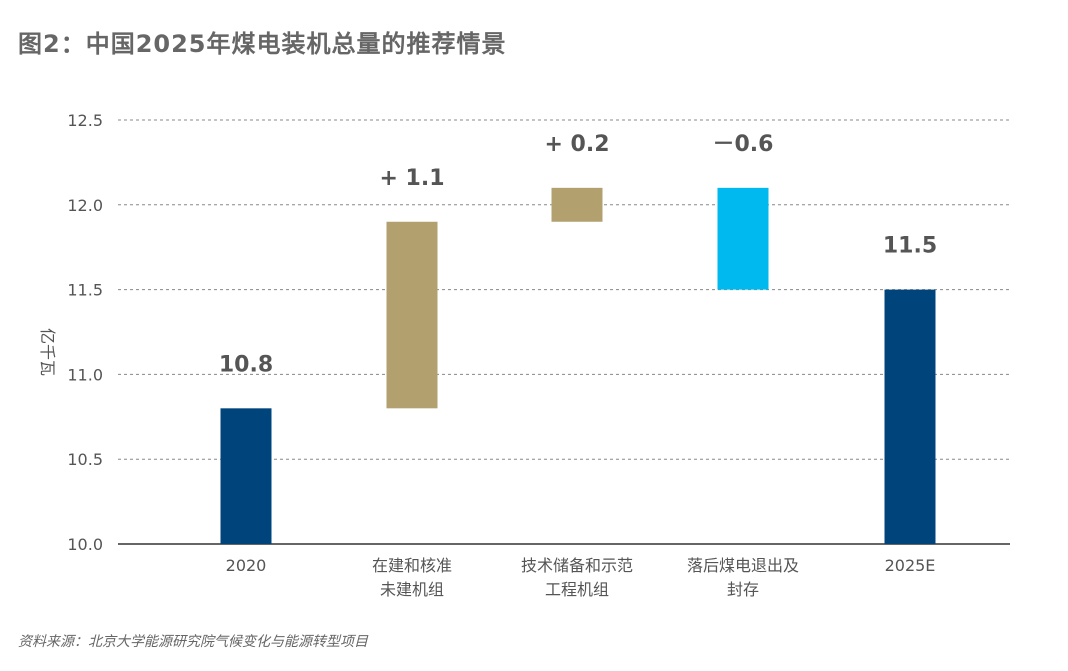 Image resolution: width=1068 pixels, height=671 pixels. I want to click on x-category-label: 封存, so click(743, 589).